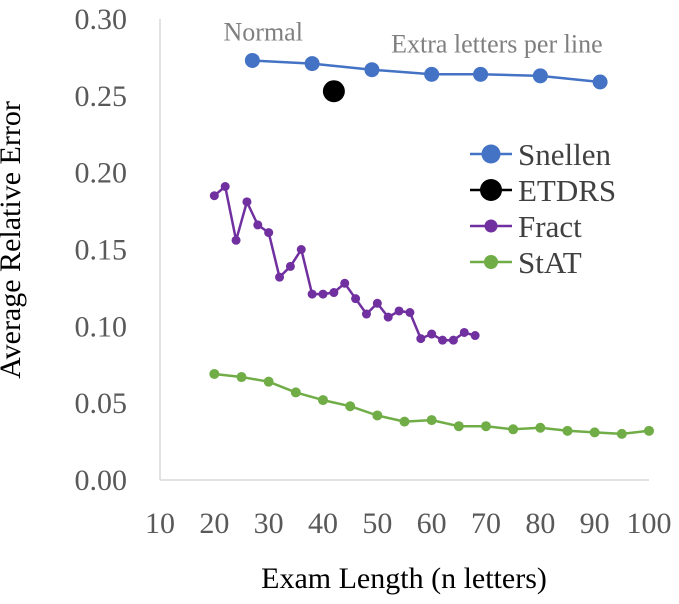 Image resolution: width=679 pixels, height=604 pixels. I want to click on legend-item-fract: Fract, so click(526, 226).